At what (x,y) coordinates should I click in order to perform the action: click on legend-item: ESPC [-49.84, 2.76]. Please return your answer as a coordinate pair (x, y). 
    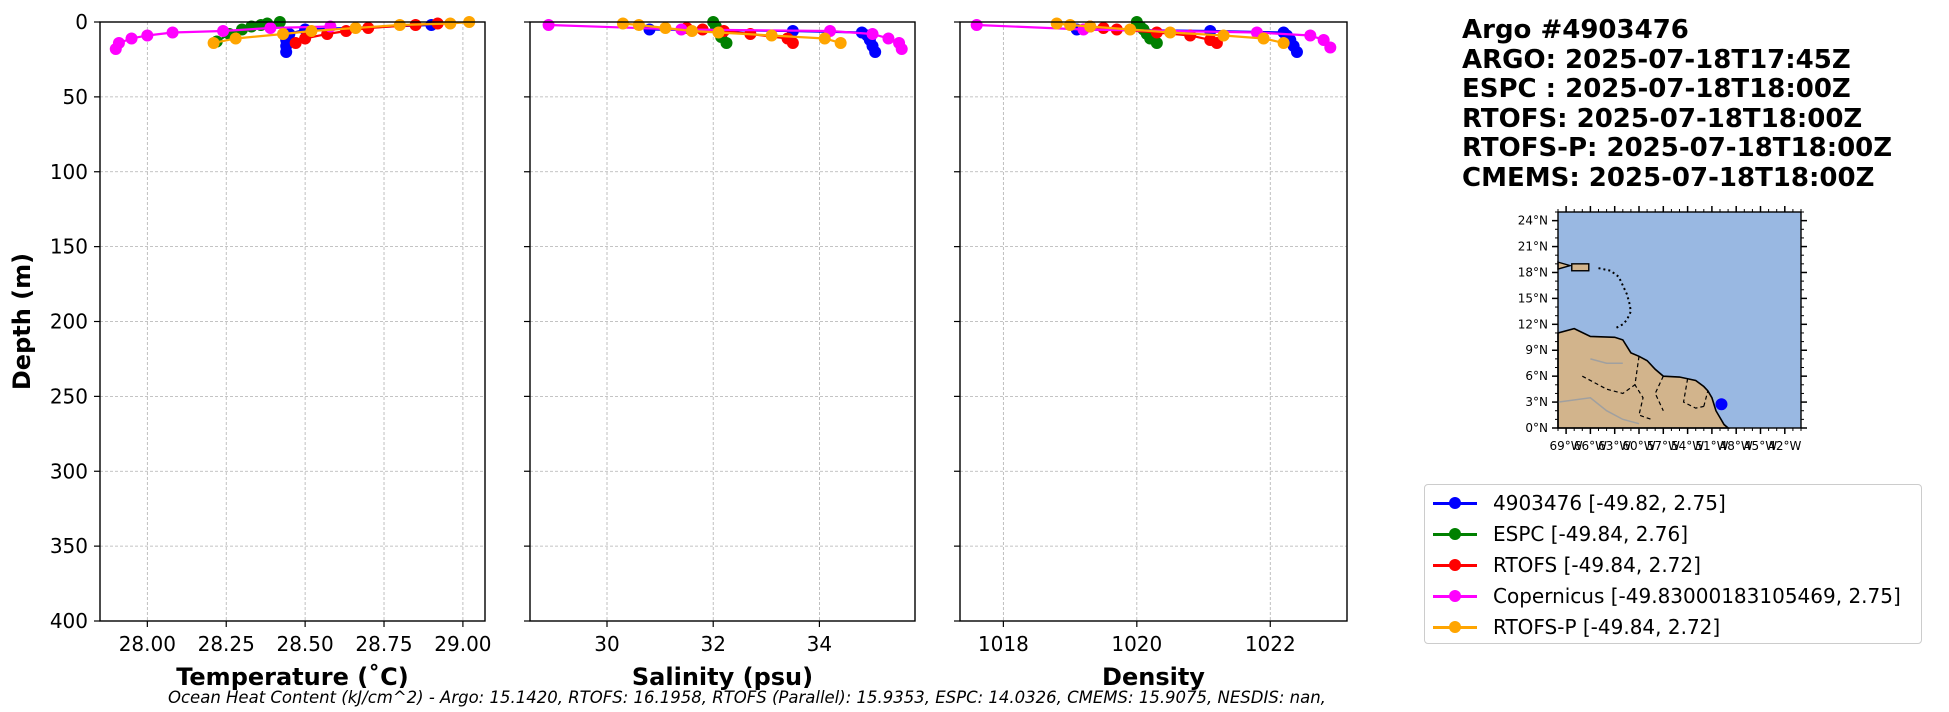
    Looking at the image, I should click on (1560, 534).